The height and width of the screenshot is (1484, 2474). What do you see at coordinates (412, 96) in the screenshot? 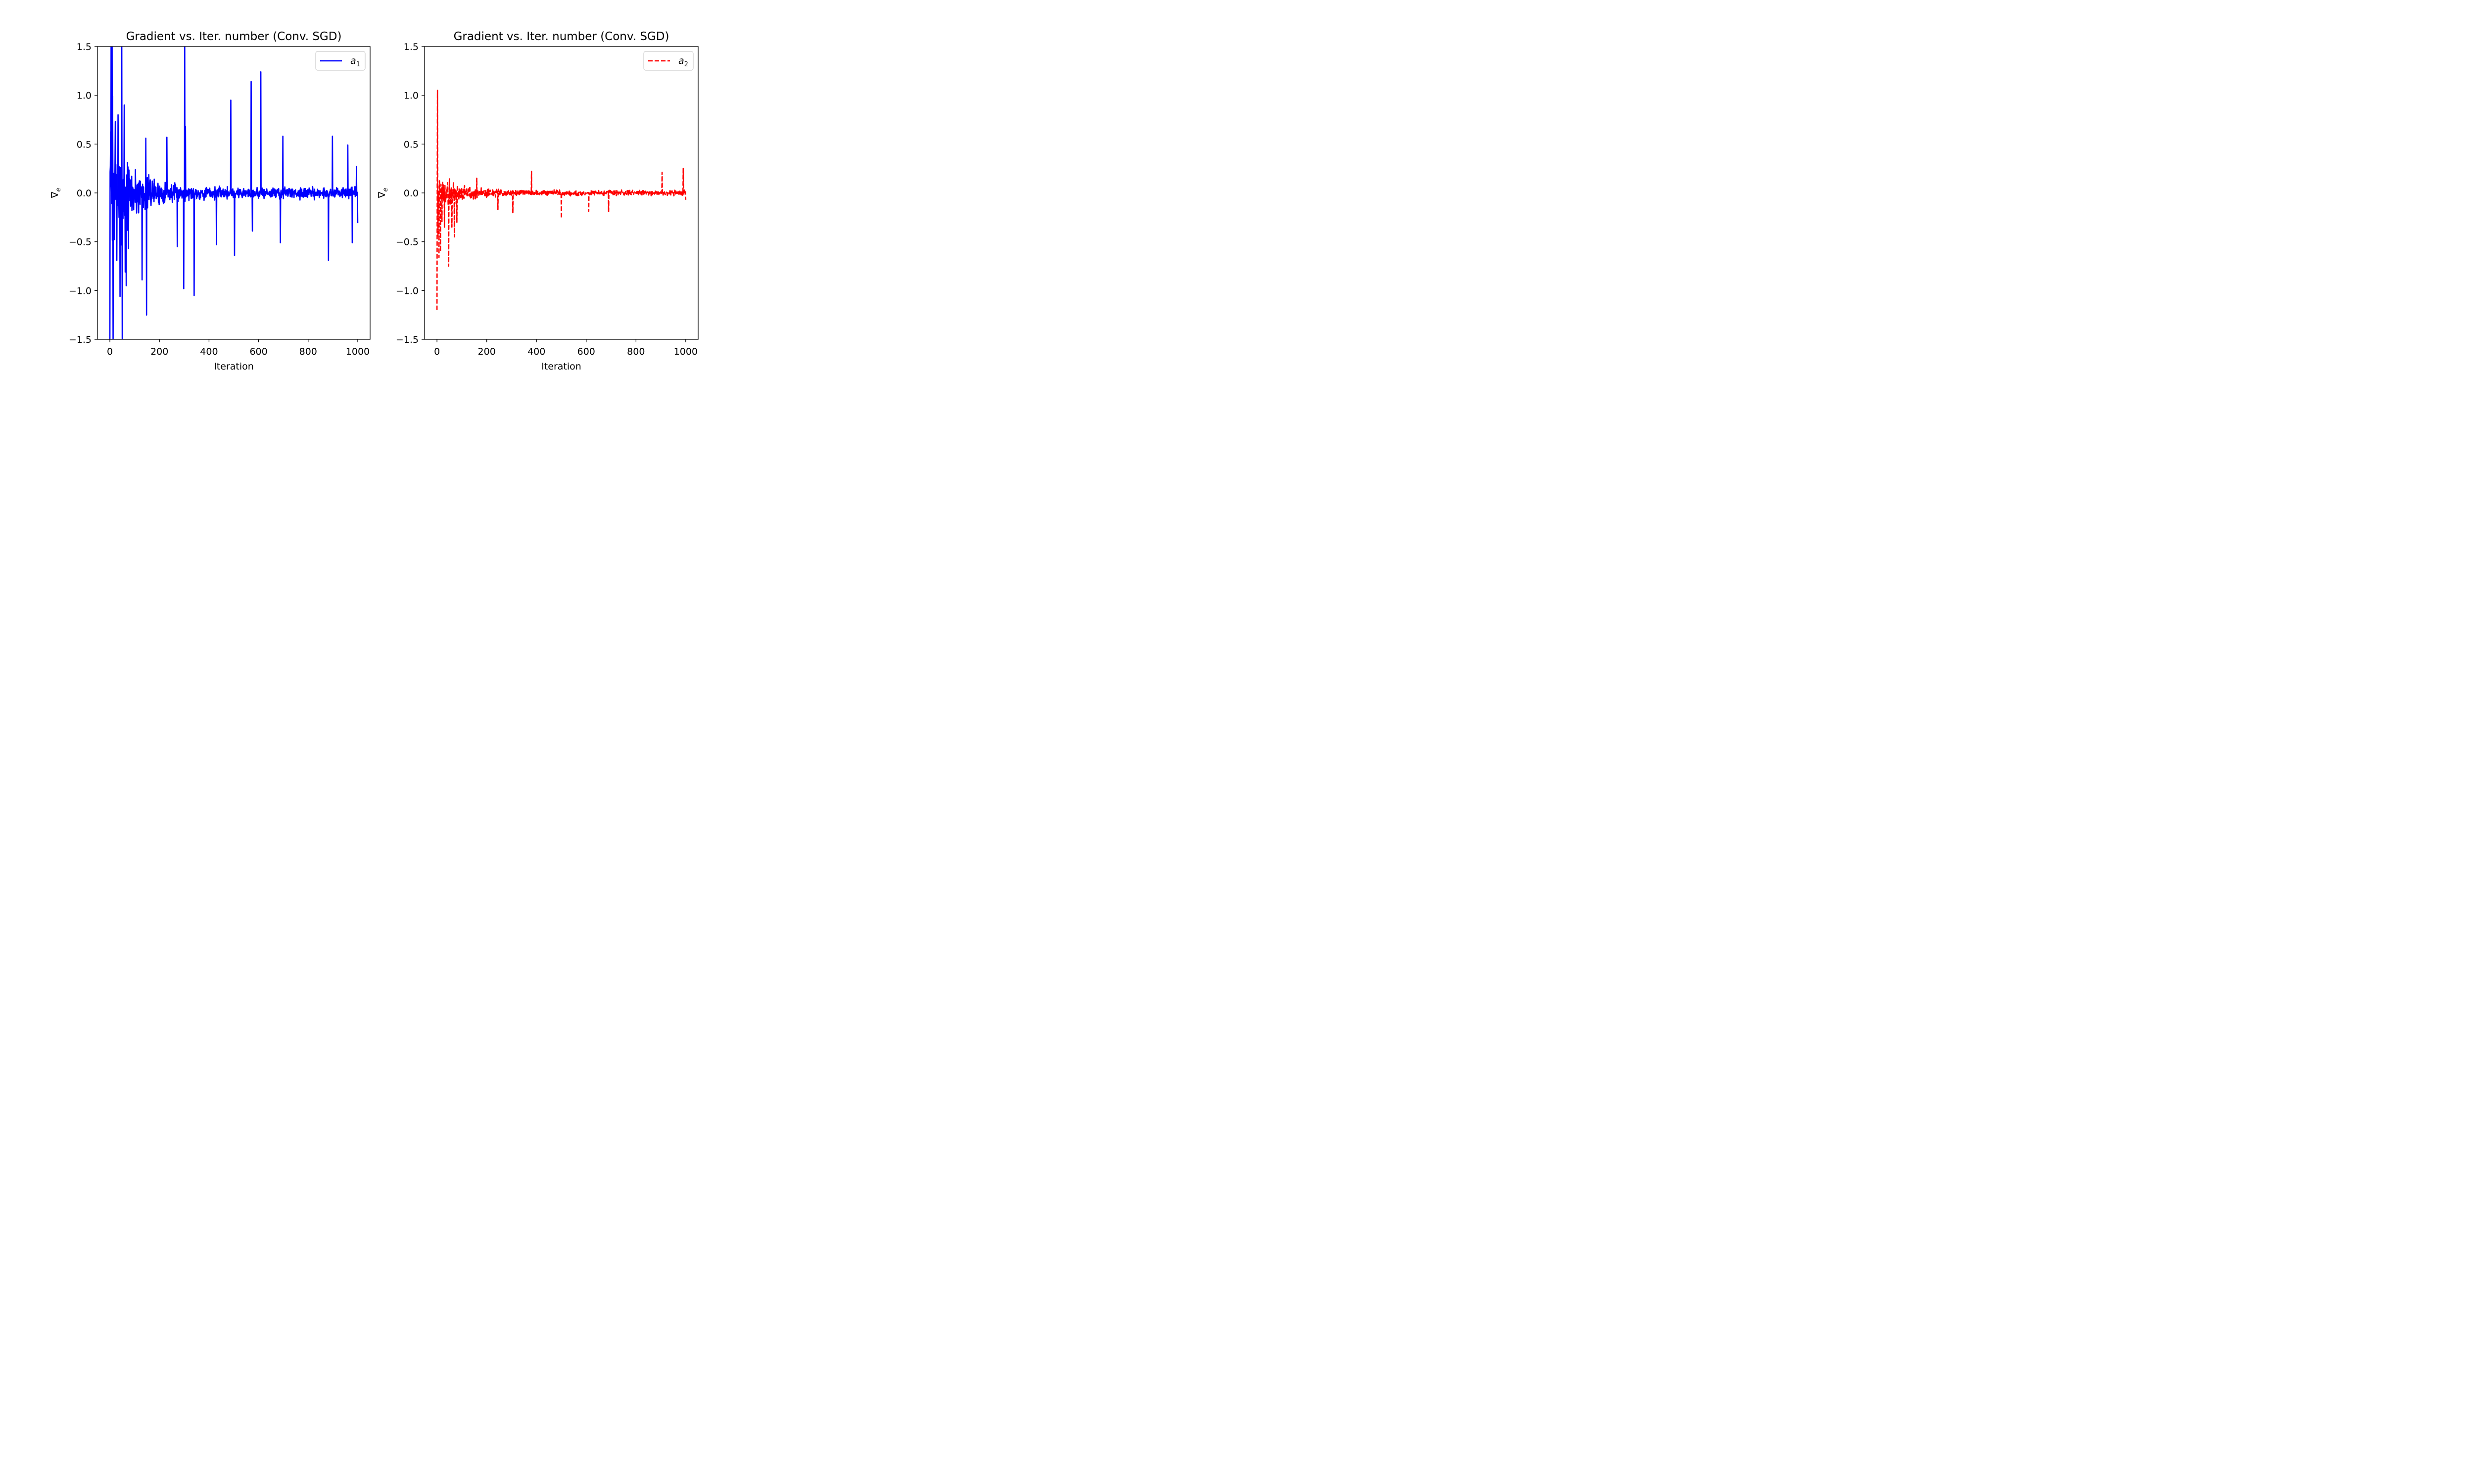
I see `right-y-tick-label: 1.0` at bounding box center [412, 96].